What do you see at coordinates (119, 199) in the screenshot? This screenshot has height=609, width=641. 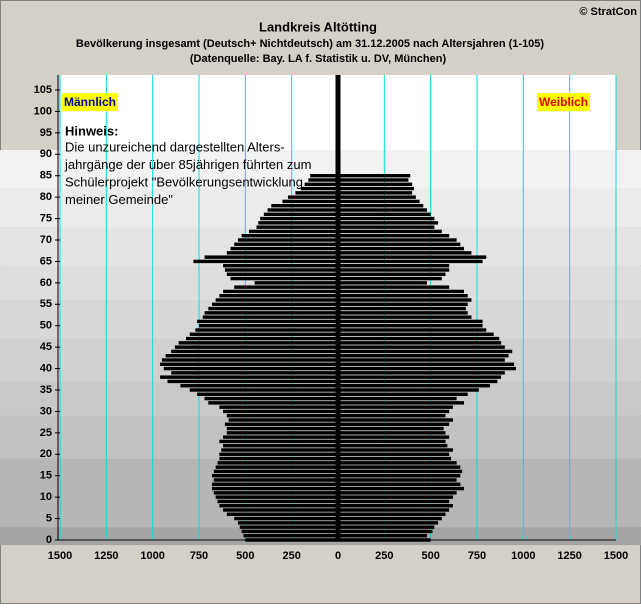 I see `note-line: meiner Gemeinde"` at bounding box center [119, 199].